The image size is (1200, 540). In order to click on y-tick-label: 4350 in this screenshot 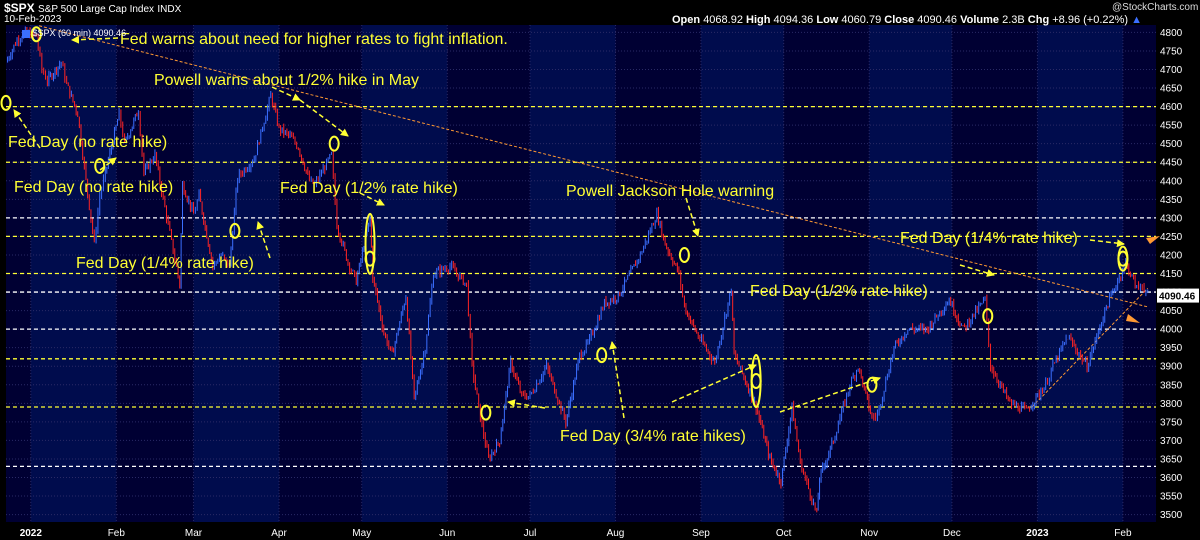, I will do `click(1171, 200)`.